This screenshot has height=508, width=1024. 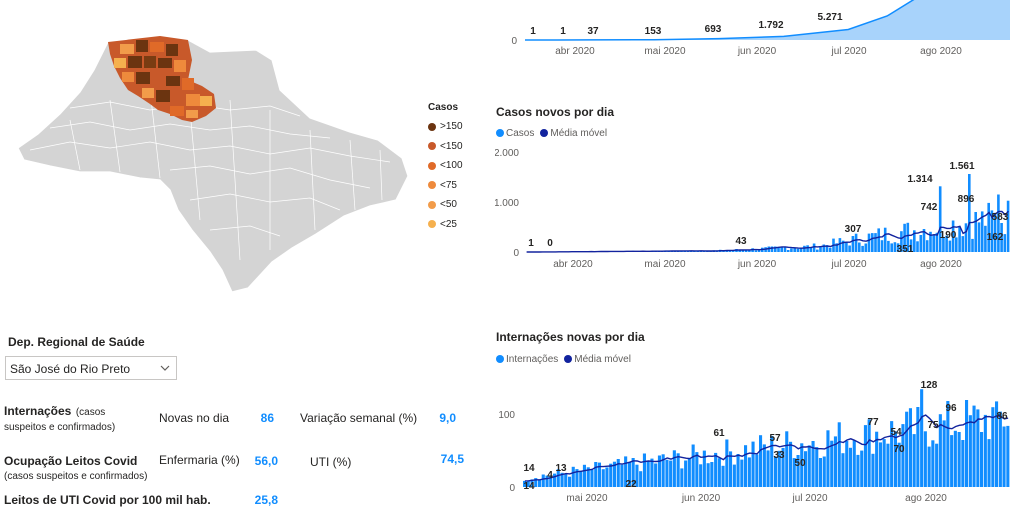 I want to click on map-legend-item: >150, so click(x=458, y=127).